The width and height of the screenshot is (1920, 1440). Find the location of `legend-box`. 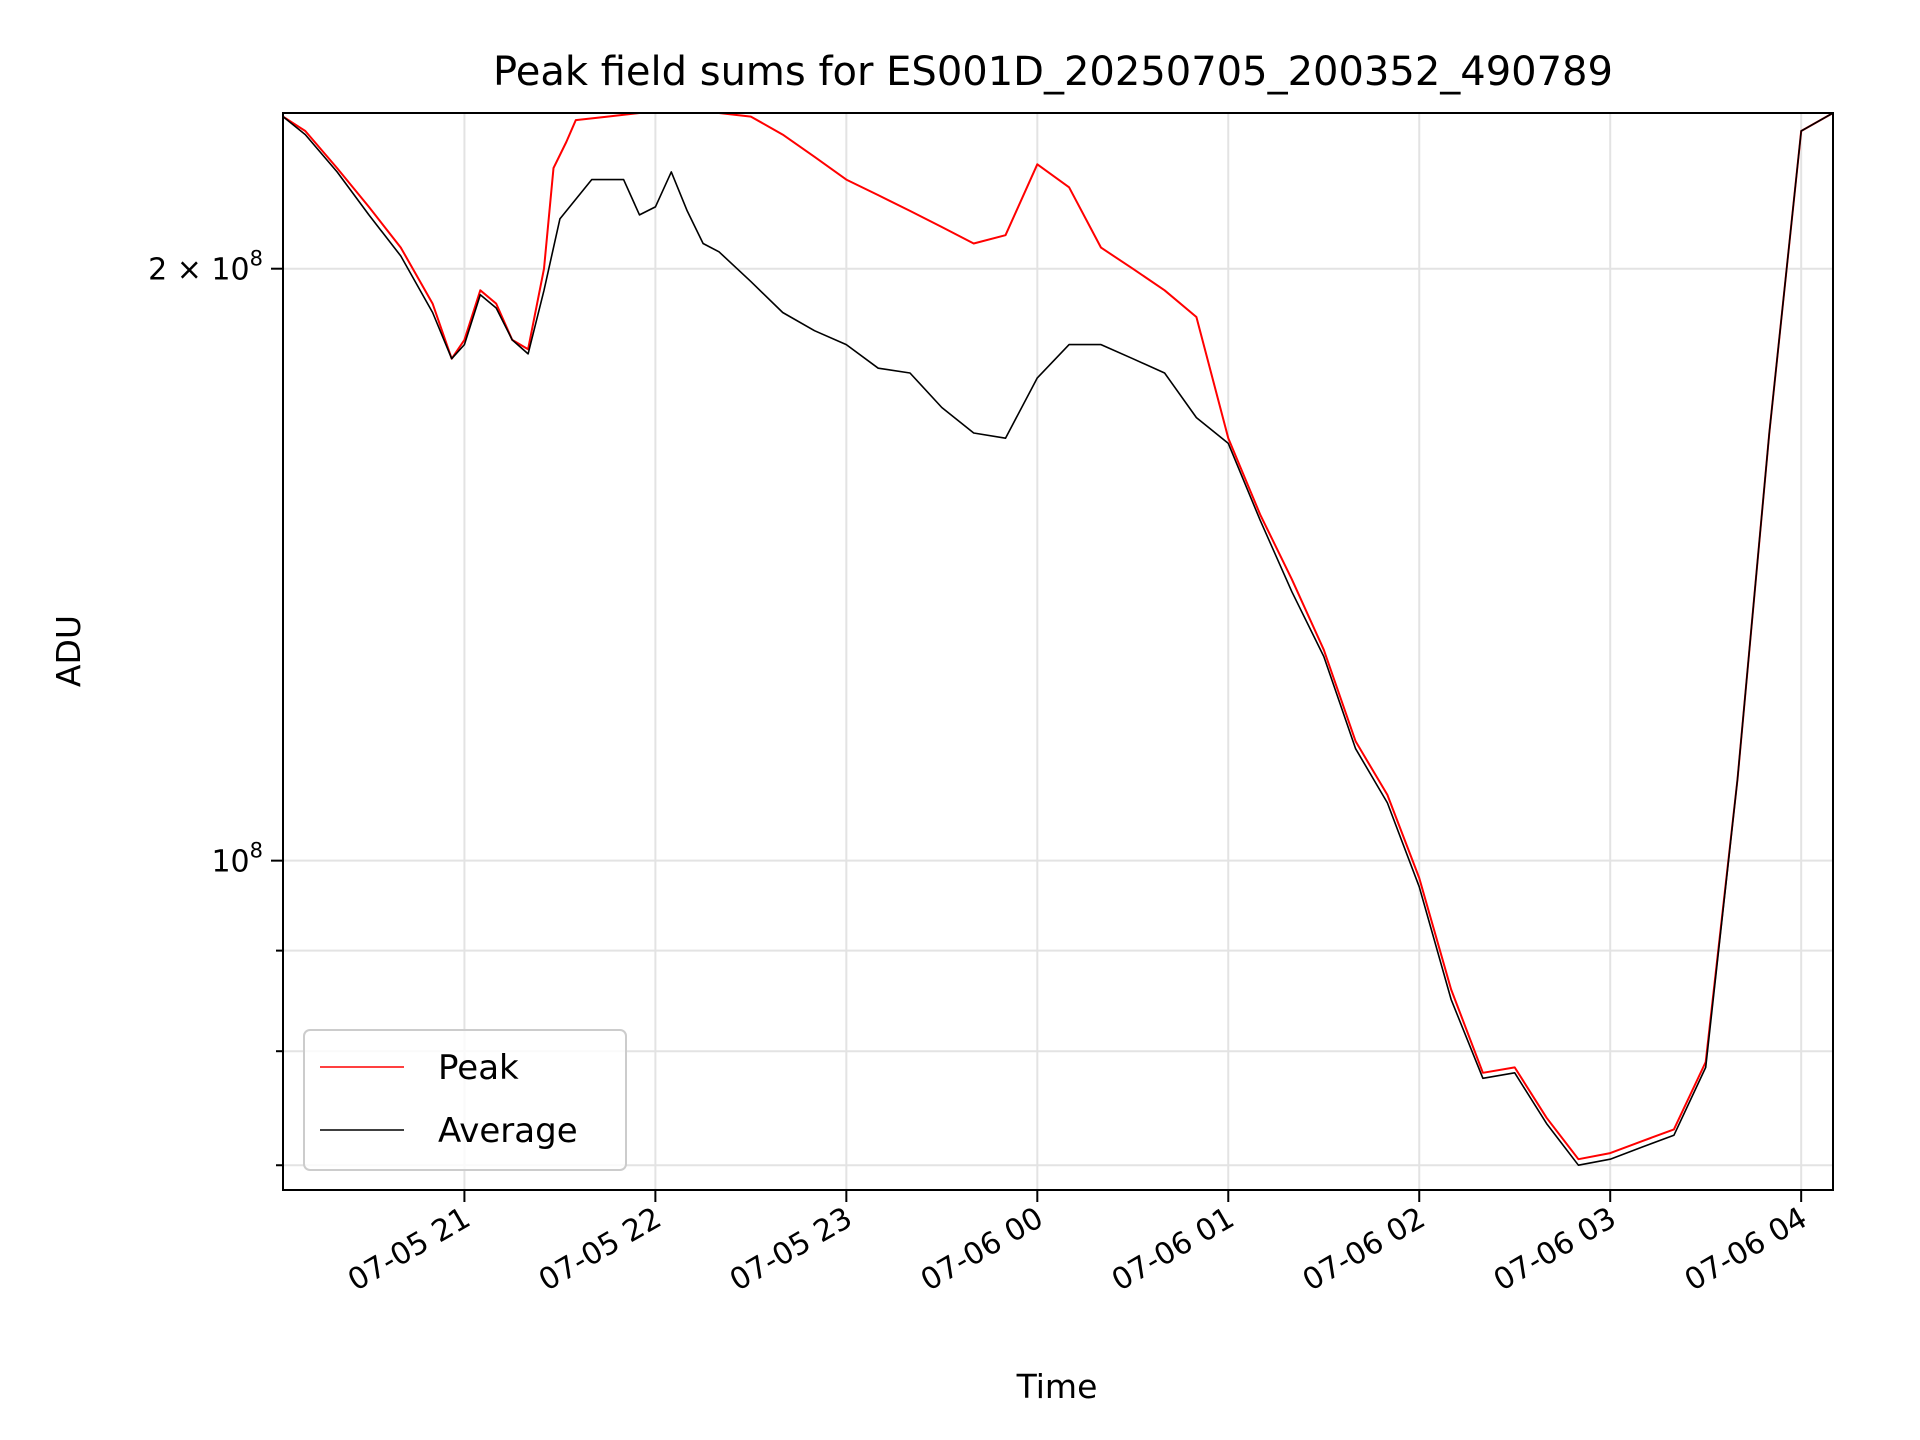

legend-box is located at coordinates (465, 1100).